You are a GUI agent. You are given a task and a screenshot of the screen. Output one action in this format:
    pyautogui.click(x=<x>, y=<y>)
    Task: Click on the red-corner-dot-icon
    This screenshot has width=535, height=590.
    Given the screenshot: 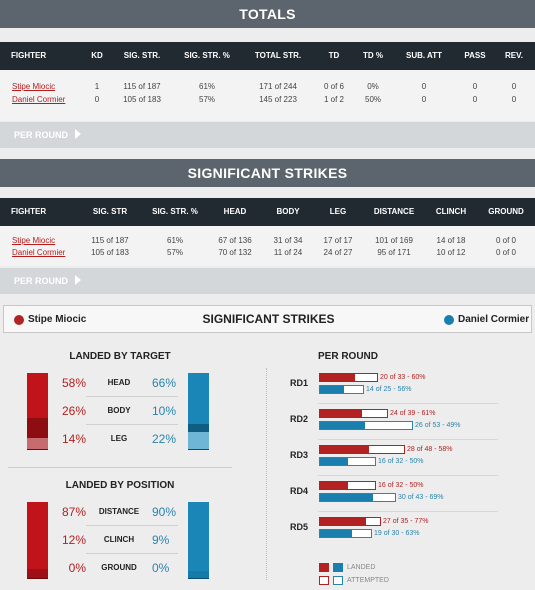 What is the action you would take?
    pyautogui.click(x=19, y=320)
    